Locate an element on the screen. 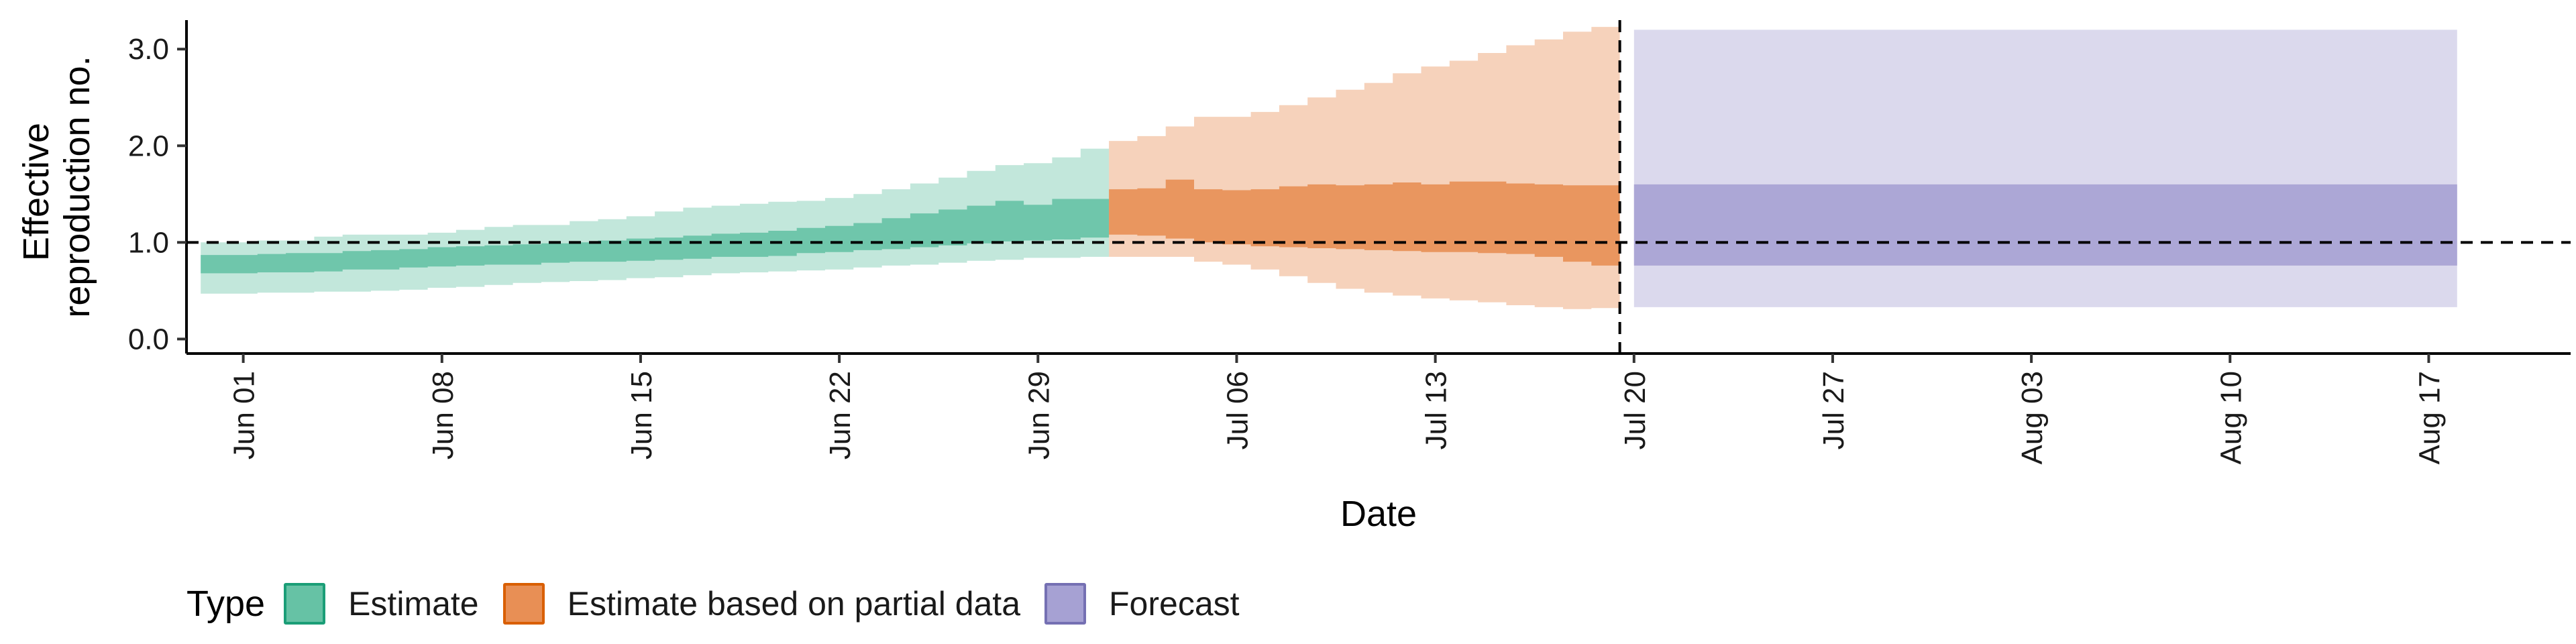 The image size is (2576, 644). x-tick-label: Jul 13 is located at coordinates (1436, 410).